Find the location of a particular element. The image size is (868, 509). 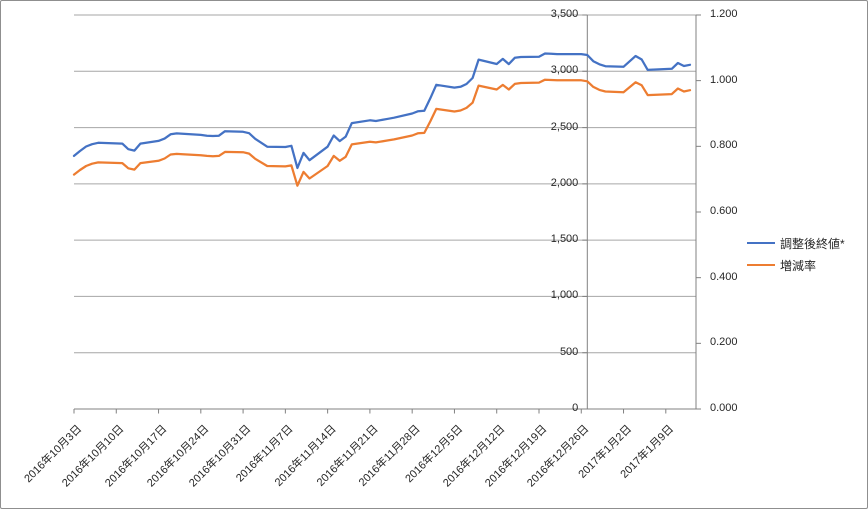

y-axis-label-right: 1.200 is located at coordinates (724, 14).